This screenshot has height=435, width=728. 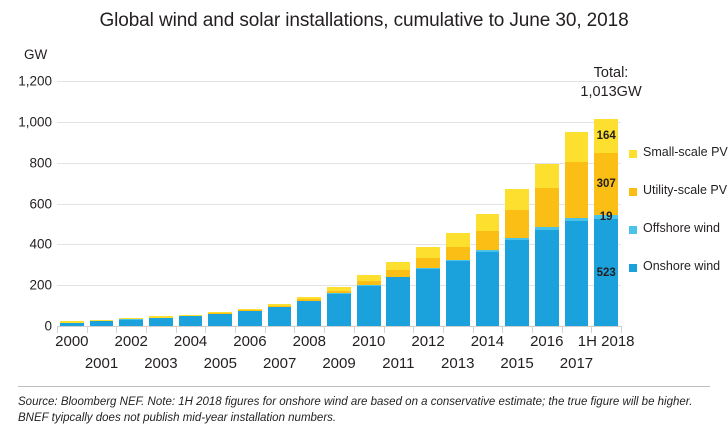 I want to click on x-label-2014: 2014, so click(x=487, y=341).